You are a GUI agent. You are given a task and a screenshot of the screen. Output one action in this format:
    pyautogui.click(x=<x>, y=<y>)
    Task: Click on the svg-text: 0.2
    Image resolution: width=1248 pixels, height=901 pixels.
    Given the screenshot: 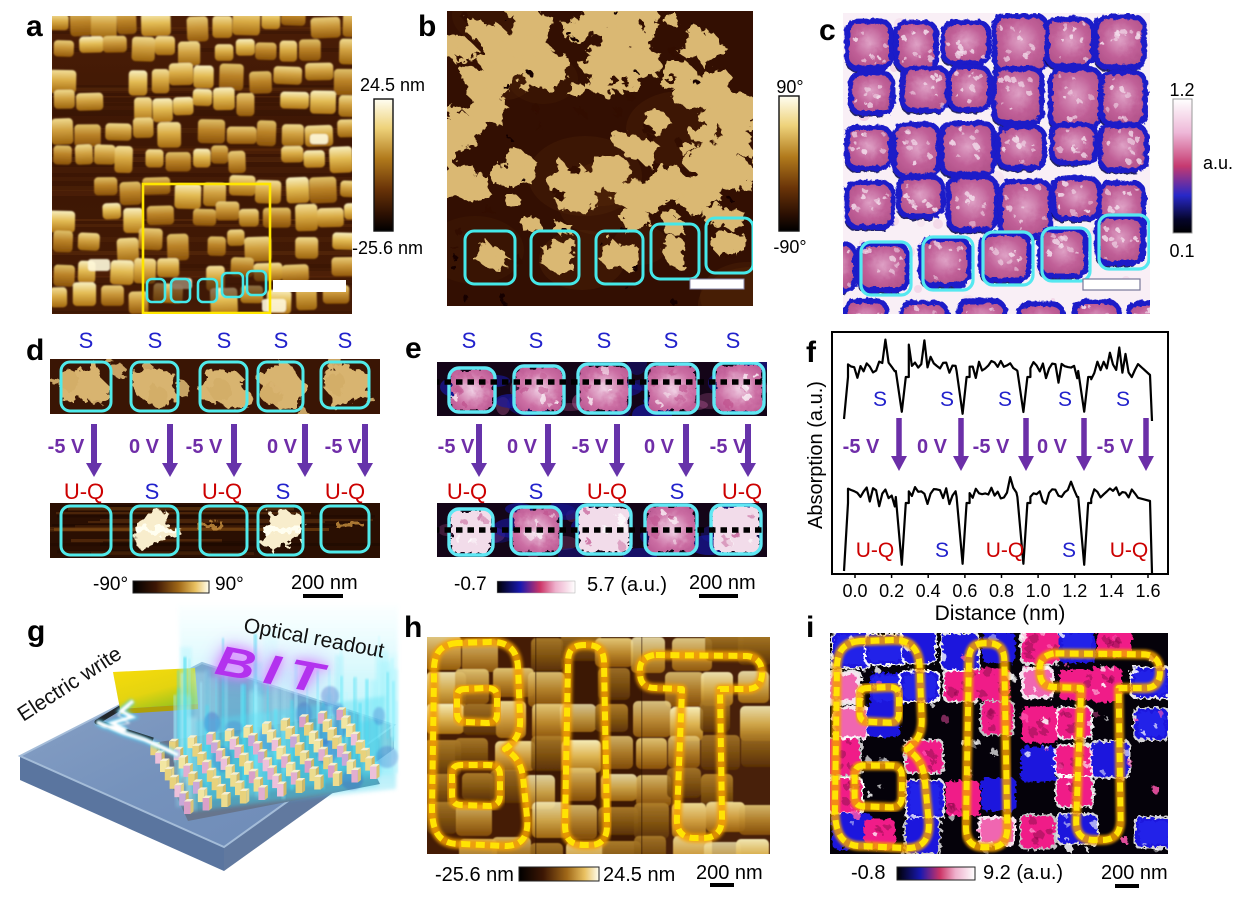 What is the action you would take?
    pyautogui.click(x=891, y=591)
    